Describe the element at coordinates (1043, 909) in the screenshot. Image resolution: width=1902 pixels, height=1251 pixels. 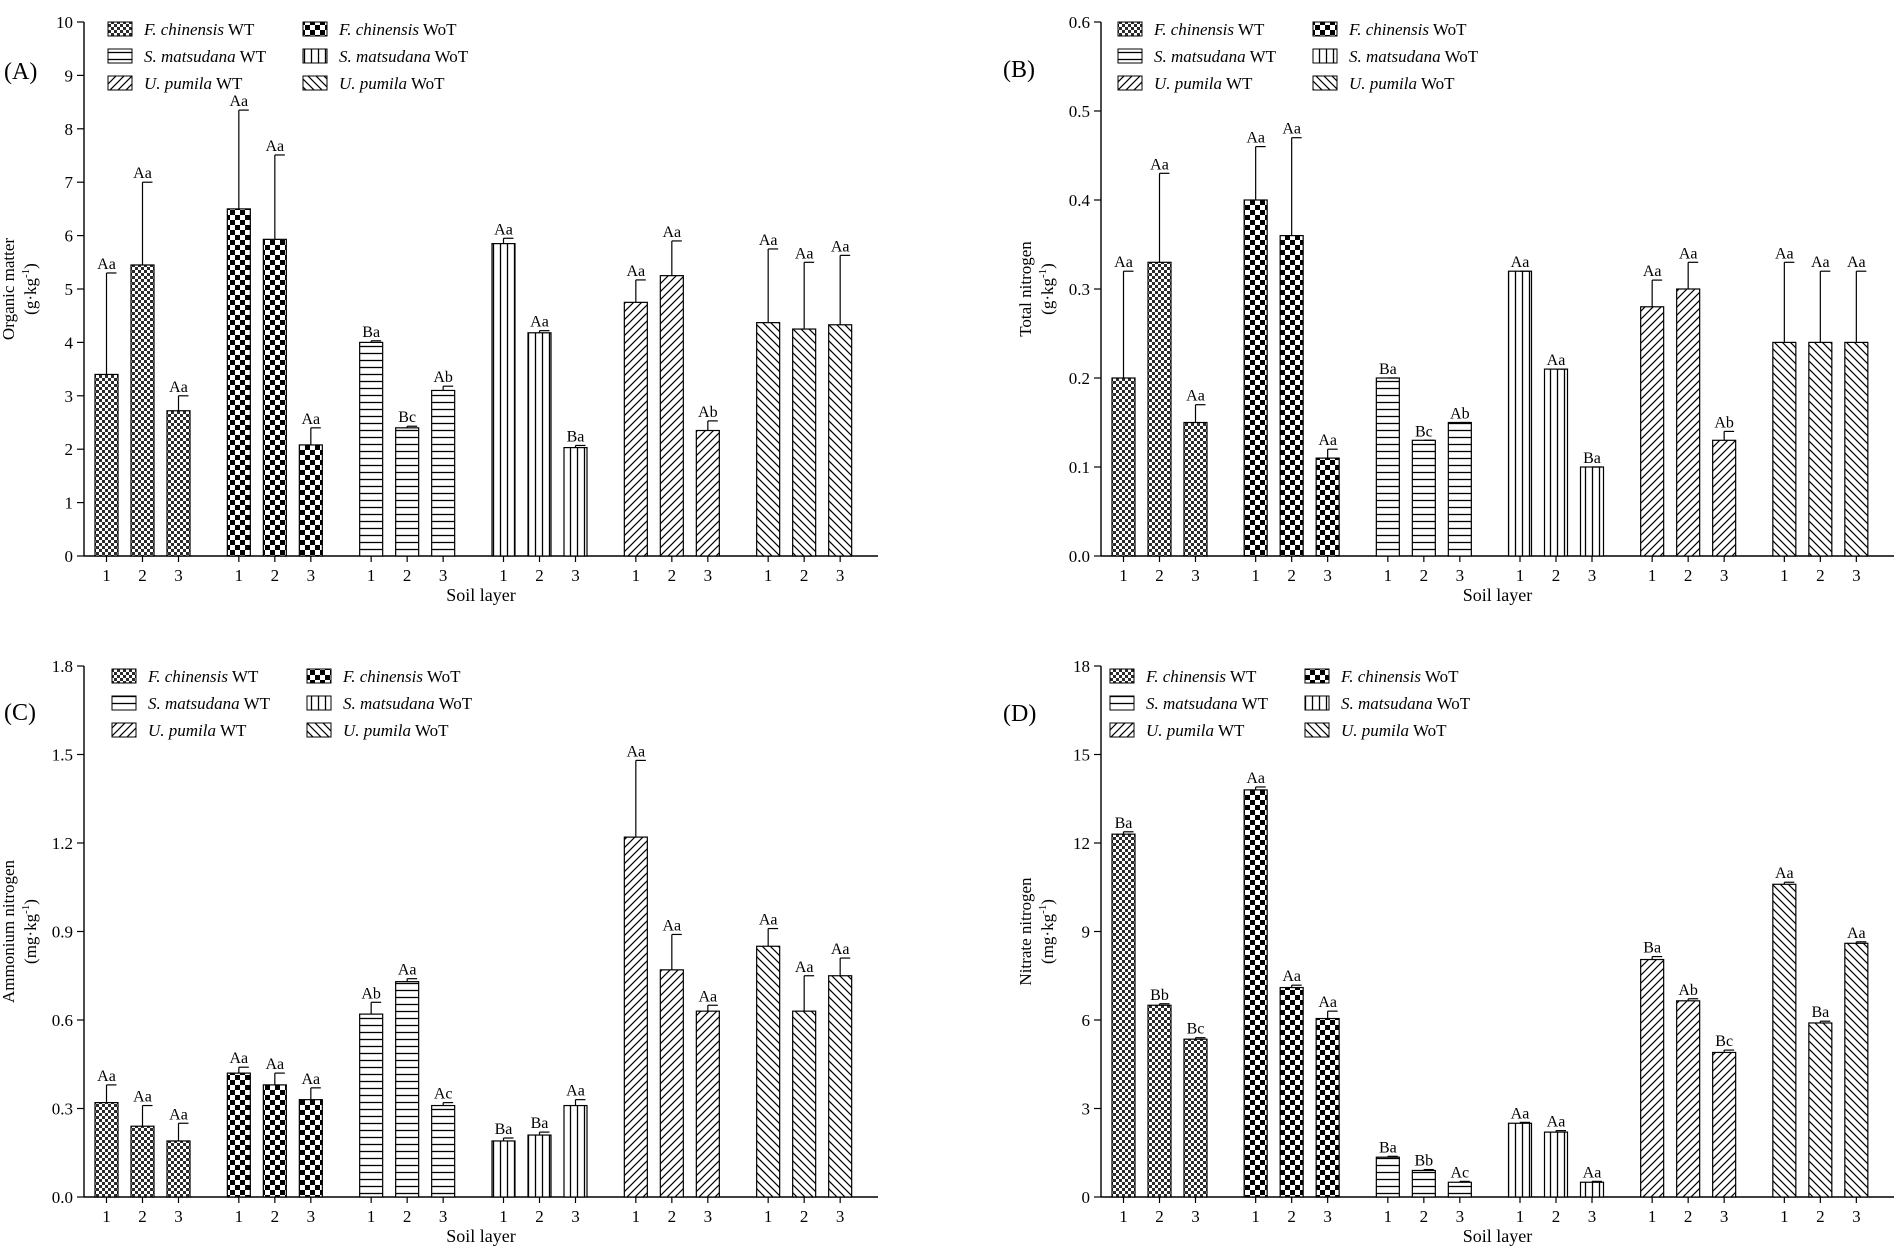
I see `y-axis-unit-exponent: -1` at that location.